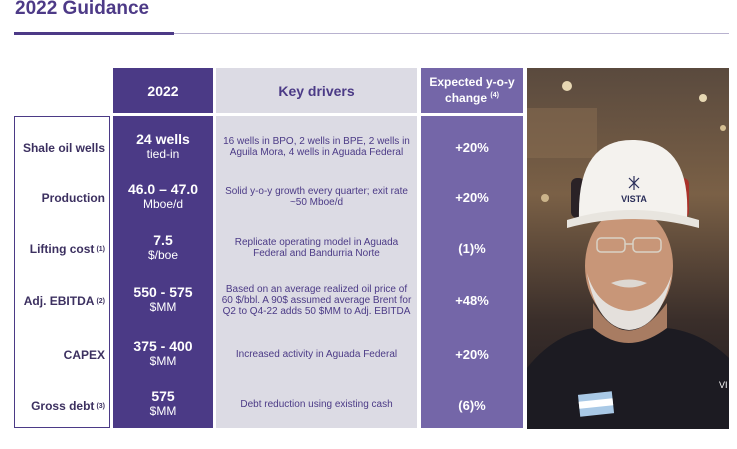 This screenshot has height=449, width=737. I want to click on header-change-line1: Expected y-o-y, so click(472, 82).